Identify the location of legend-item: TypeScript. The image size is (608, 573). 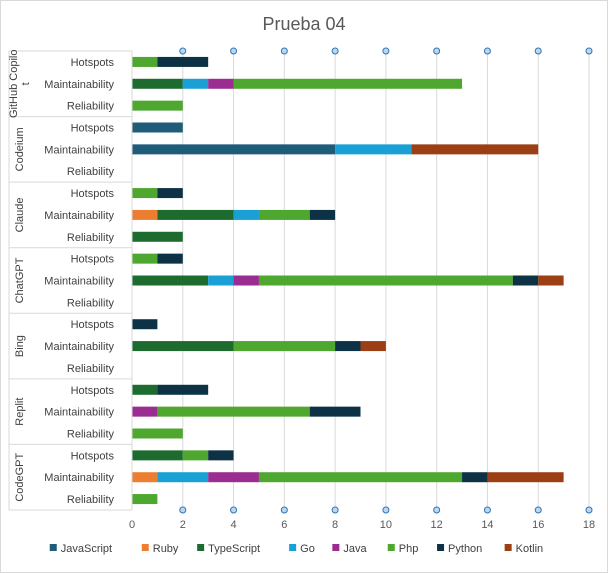
(228, 549).